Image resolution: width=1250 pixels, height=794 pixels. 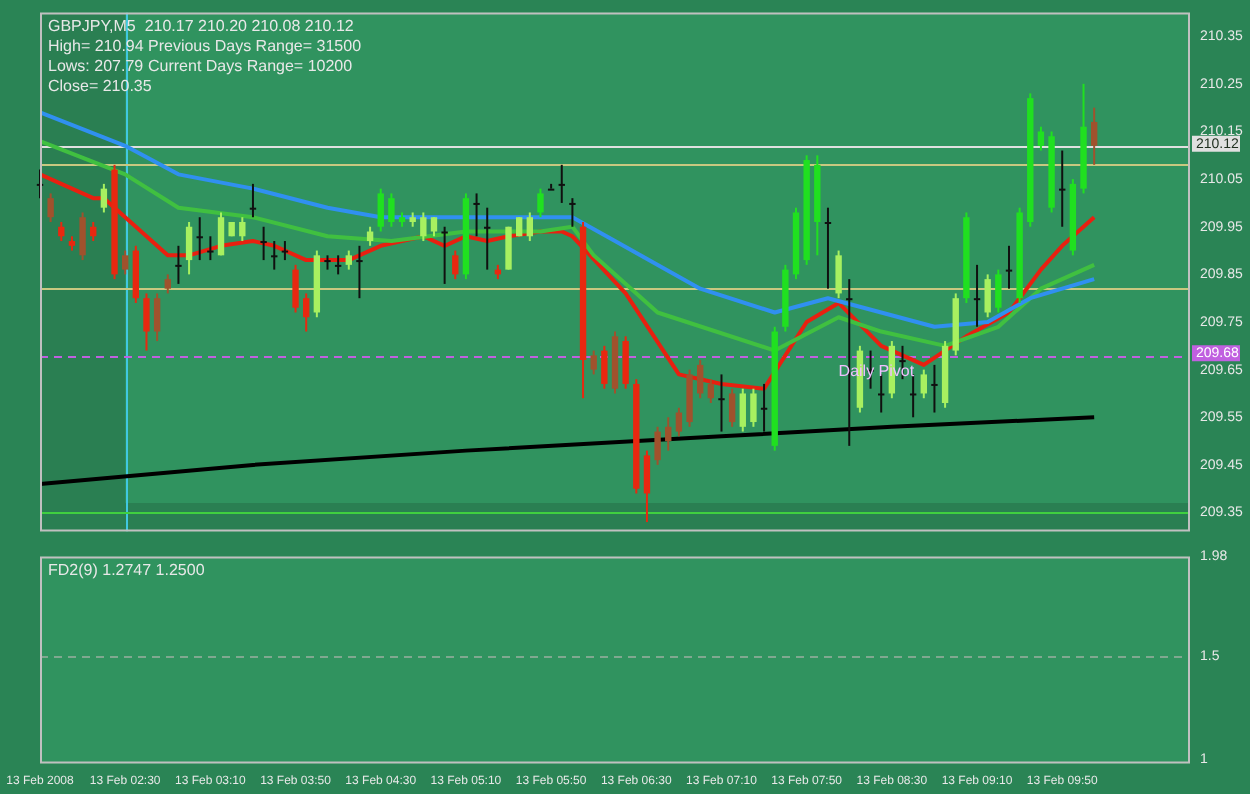 What do you see at coordinates (127, 569) in the screenshot?
I see `chart-title: FD2(9) 1.2747 1.2500` at bounding box center [127, 569].